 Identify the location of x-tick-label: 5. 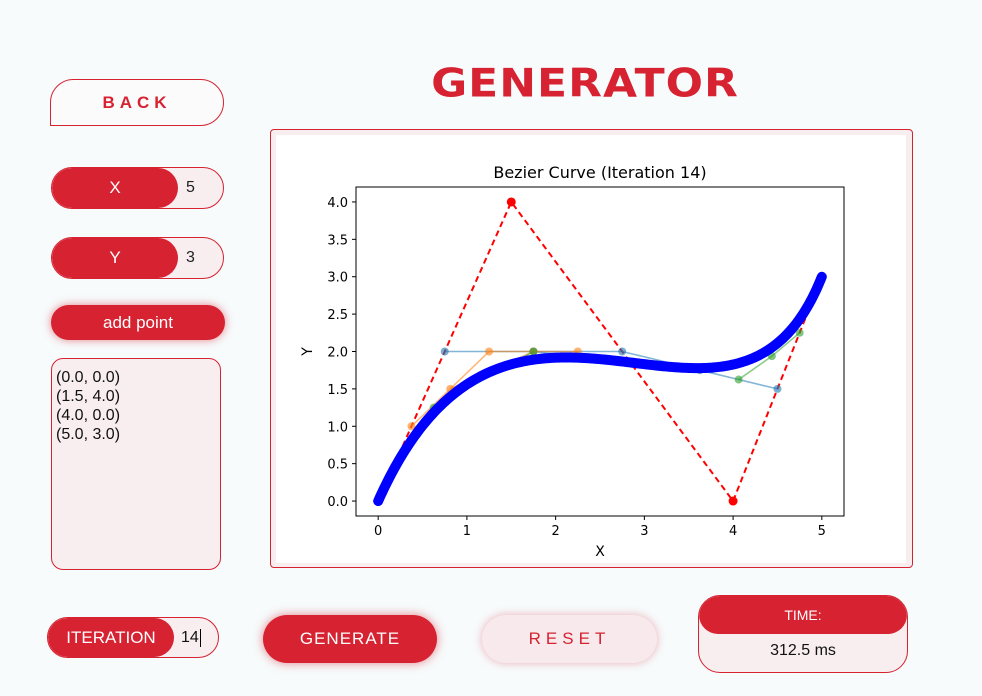
(822, 531).